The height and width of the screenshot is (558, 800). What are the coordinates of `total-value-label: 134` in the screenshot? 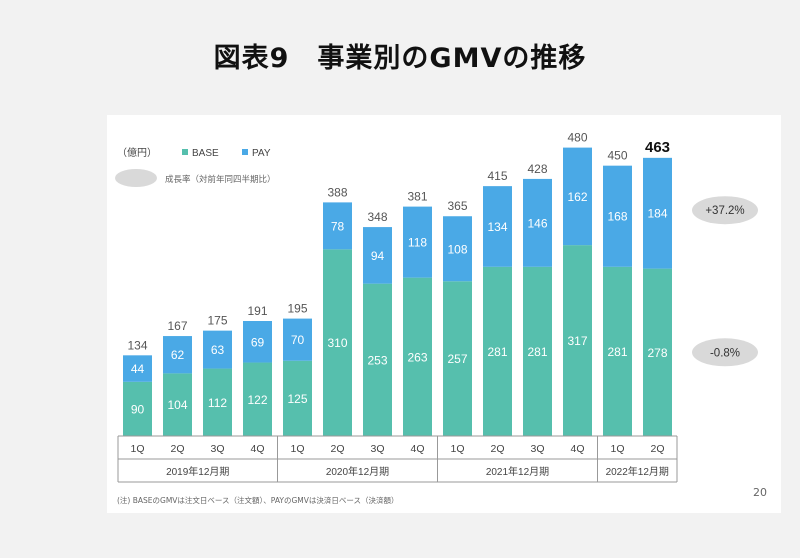 It's located at (137, 345).